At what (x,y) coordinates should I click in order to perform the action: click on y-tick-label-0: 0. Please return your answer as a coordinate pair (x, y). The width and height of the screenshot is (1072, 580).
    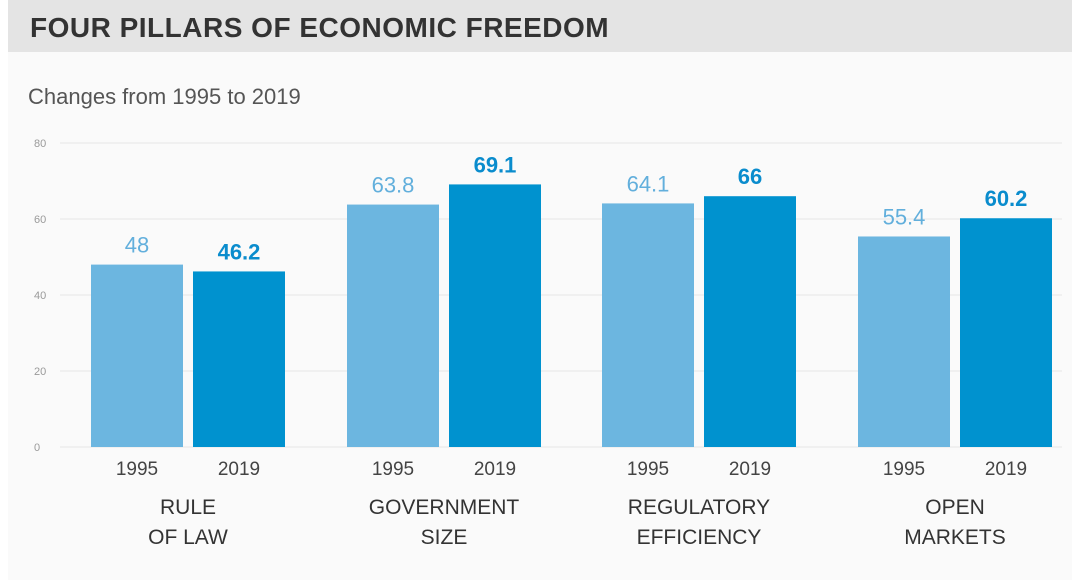
    Looking at the image, I should click on (37, 448).